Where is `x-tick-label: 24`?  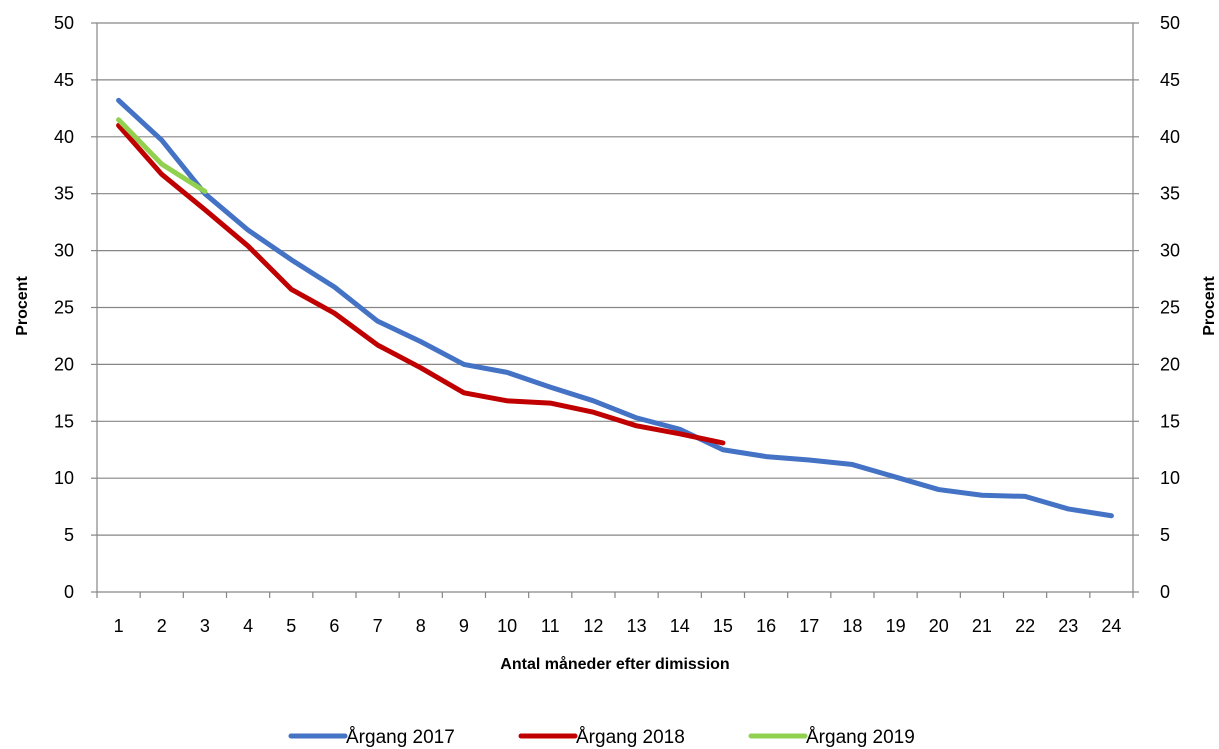 x-tick-label: 24 is located at coordinates (1111, 626).